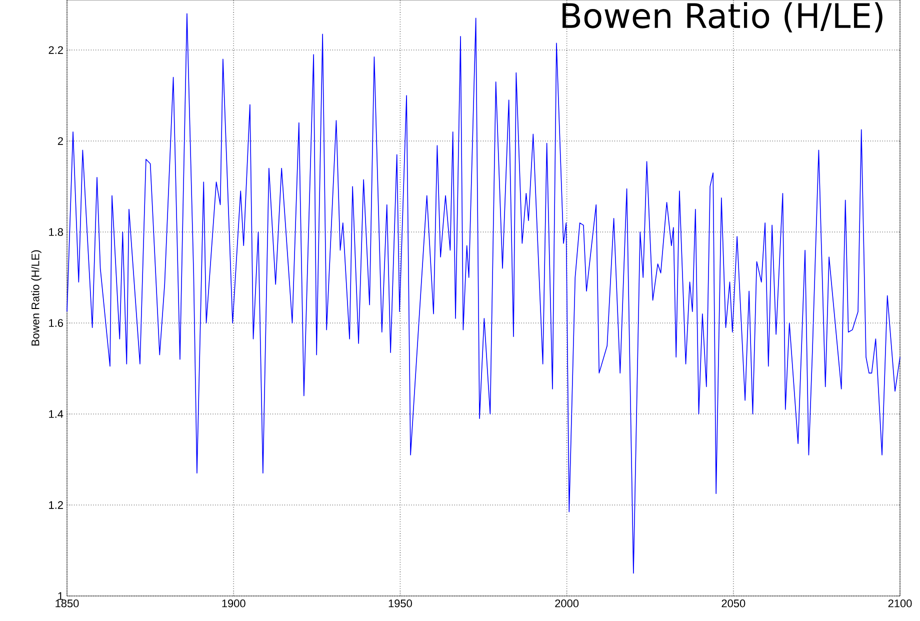  I want to click on y-axis-title: Bowen Ratio (H/LE), so click(36, 298).